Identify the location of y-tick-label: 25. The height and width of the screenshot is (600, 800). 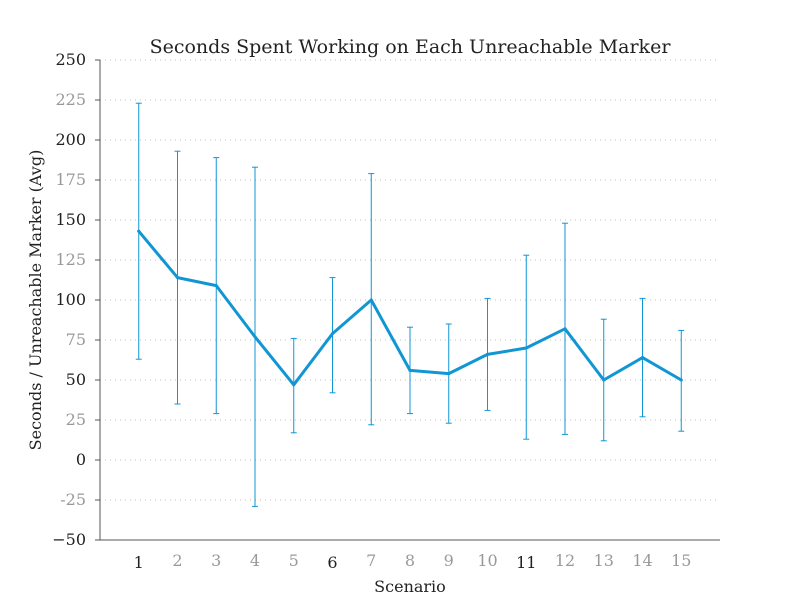
(76, 419).